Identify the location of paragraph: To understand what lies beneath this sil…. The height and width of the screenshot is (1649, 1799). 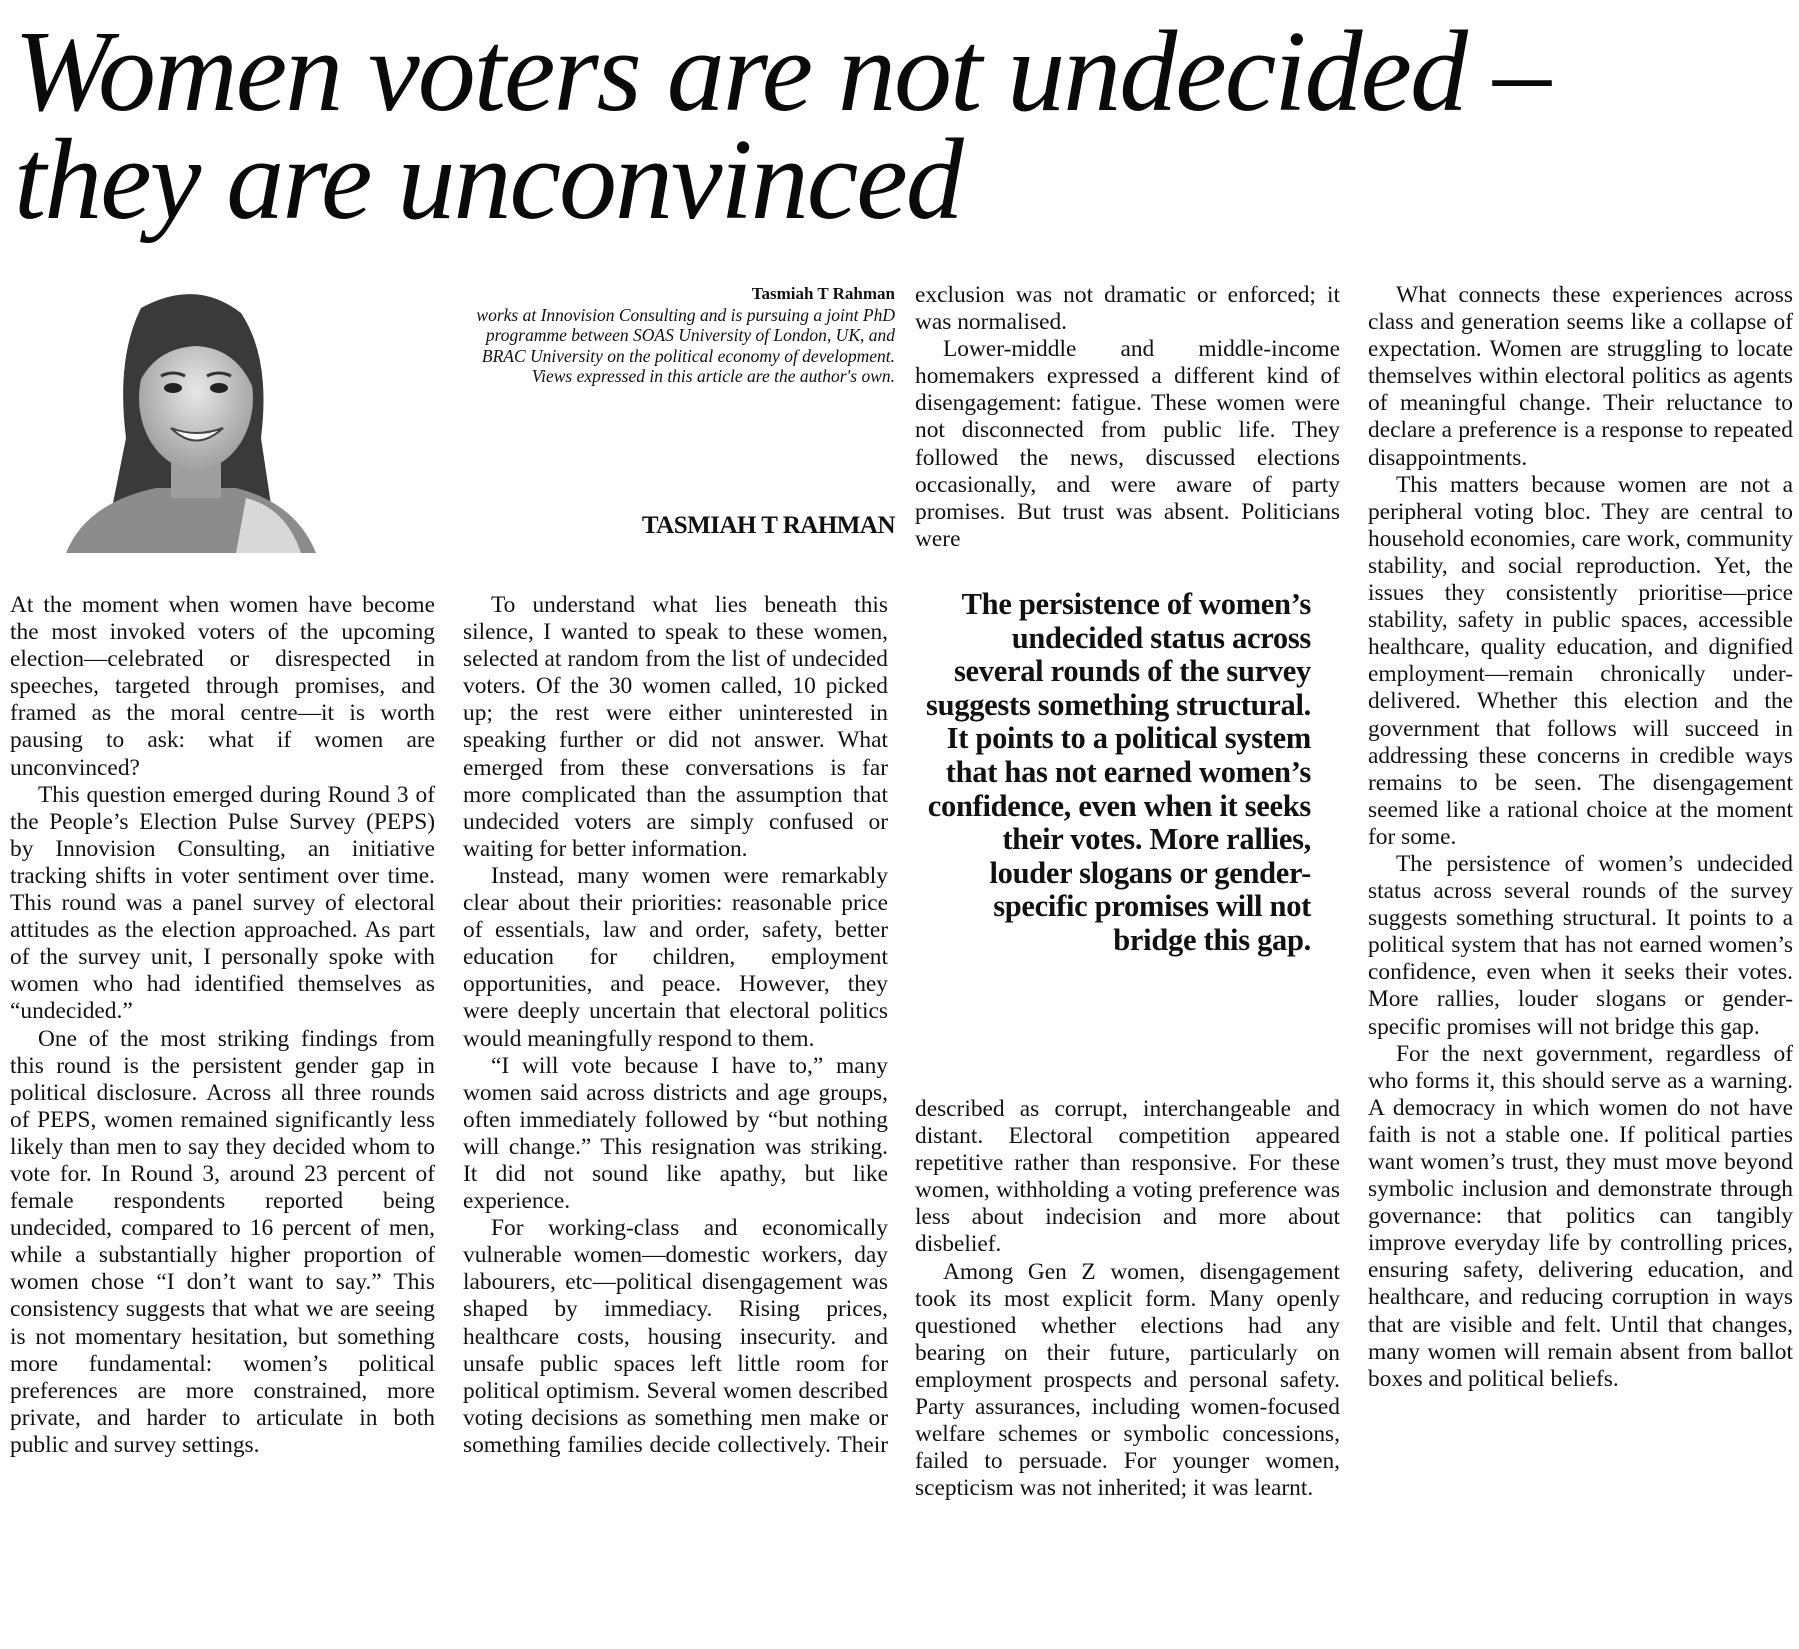
(675, 727).